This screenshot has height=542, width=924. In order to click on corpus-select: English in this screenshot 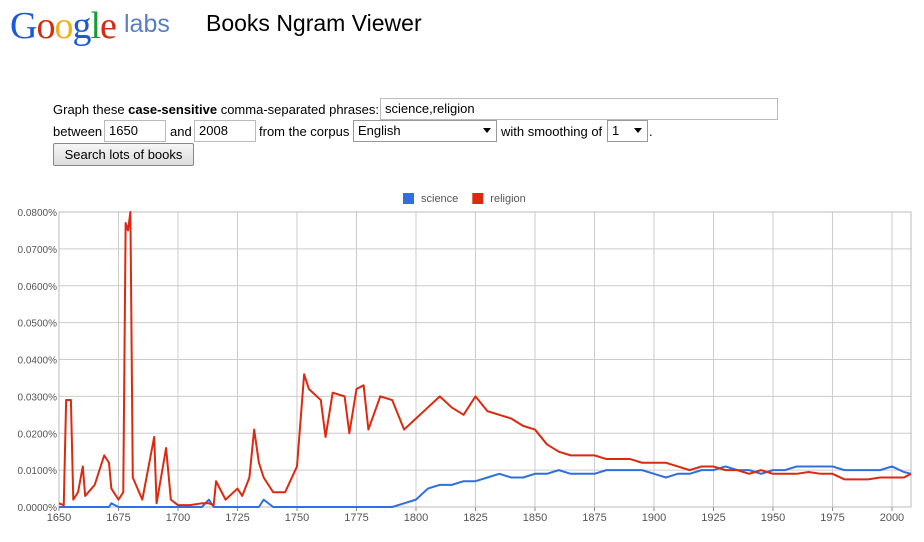, I will do `click(425, 131)`.